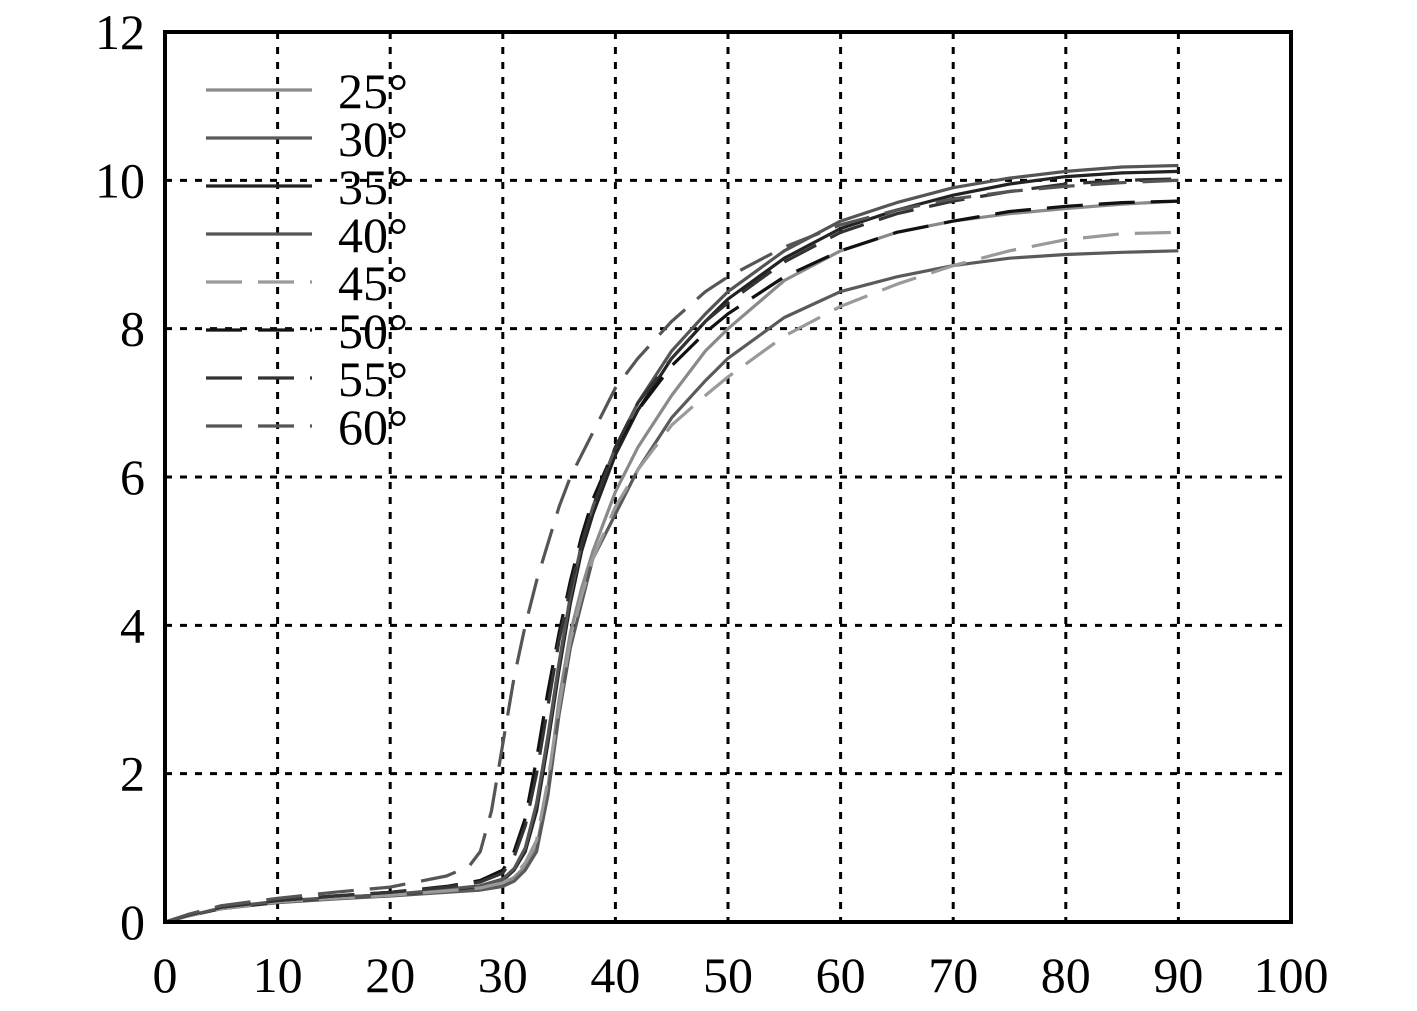 Image resolution: width=1417 pixels, height=1011 pixels. Describe the element at coordinates (615, 975) in the screenshot. I see `x-tick-label: 40` at that location.